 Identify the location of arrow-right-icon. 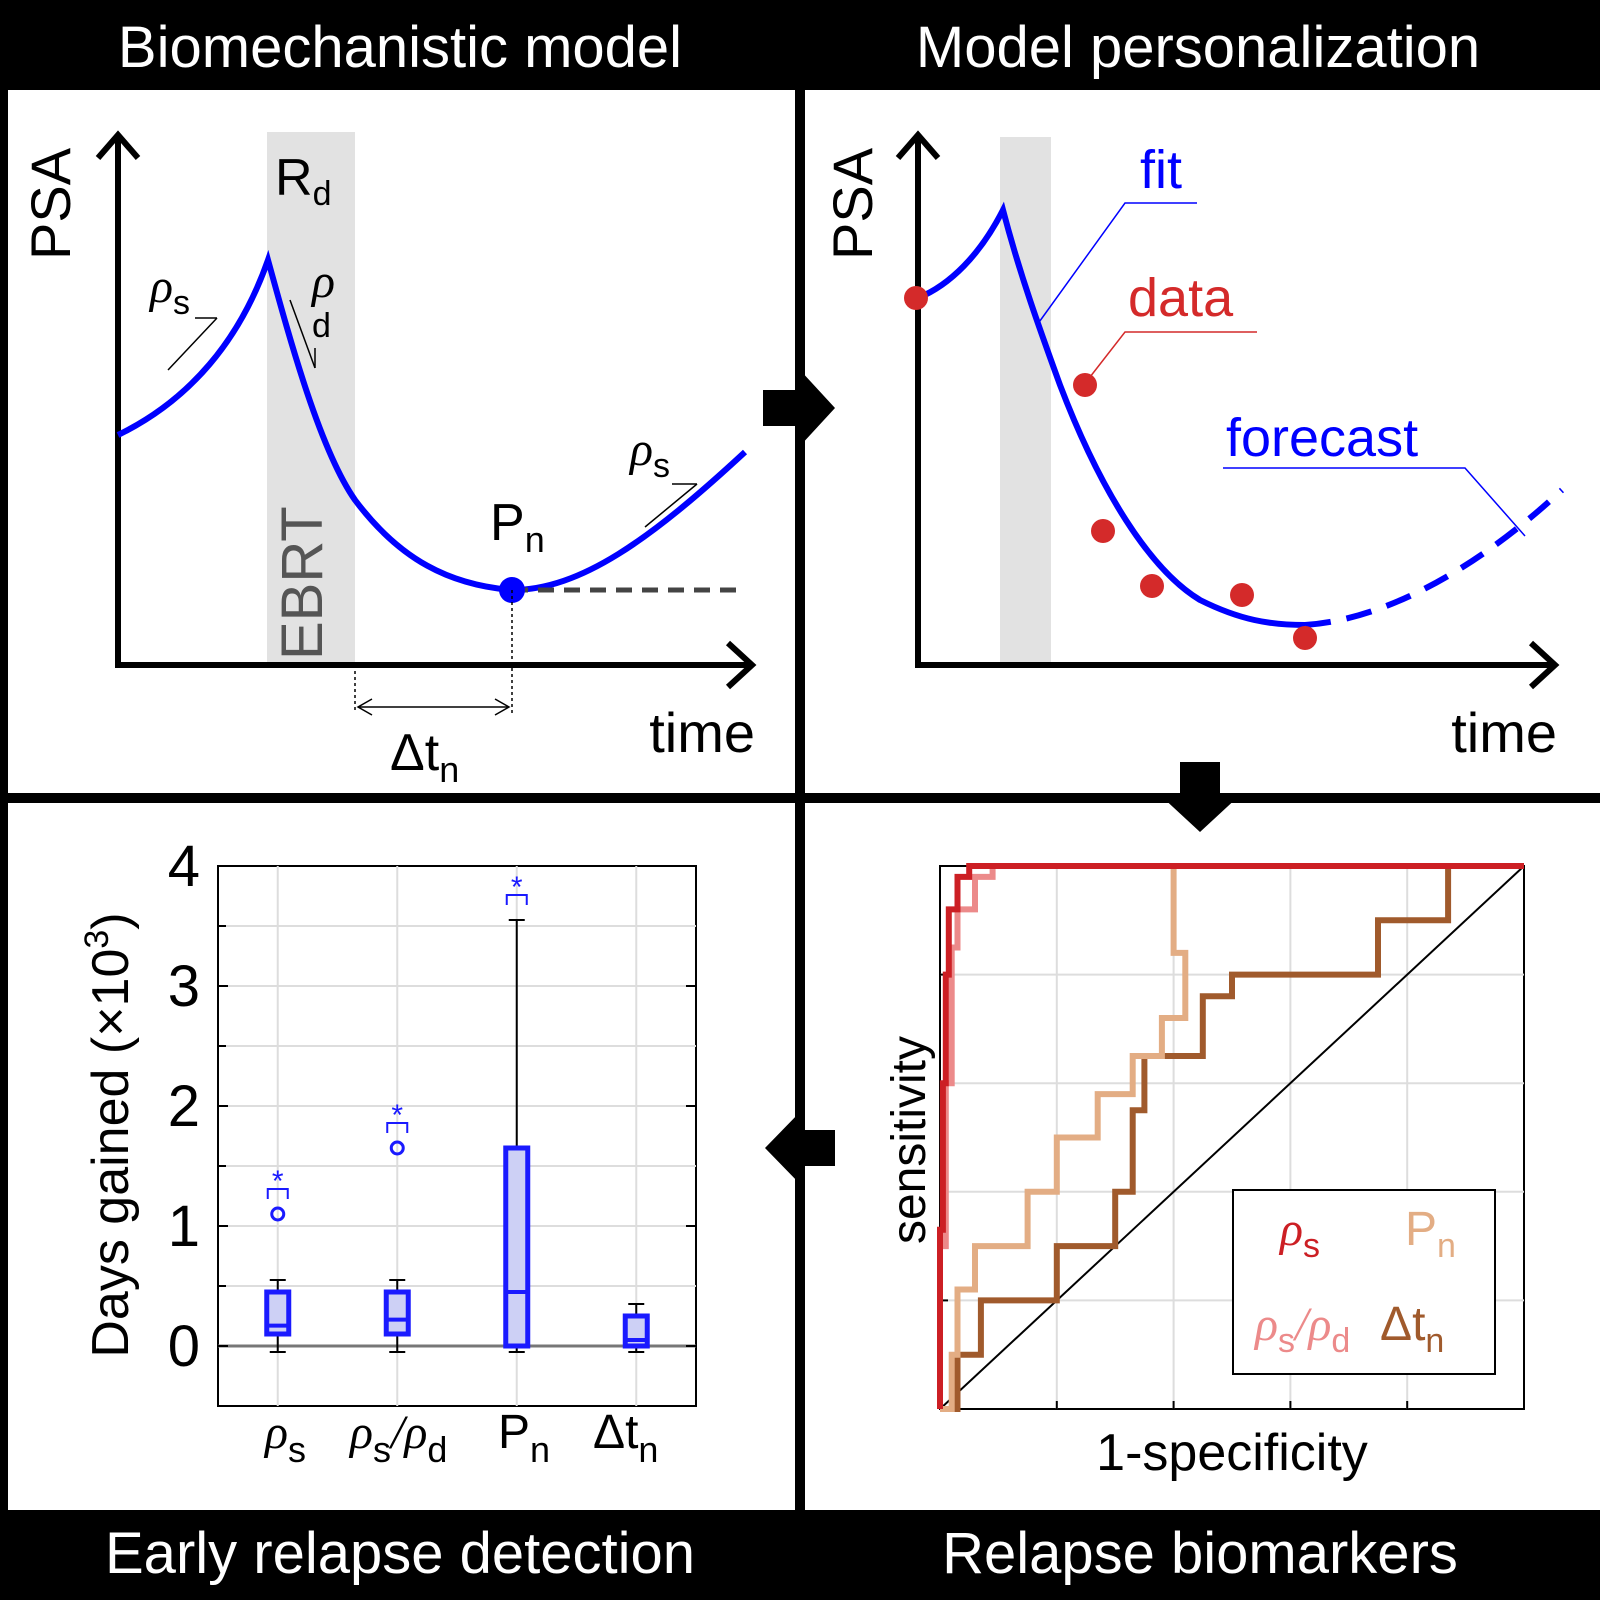
(799, 408).